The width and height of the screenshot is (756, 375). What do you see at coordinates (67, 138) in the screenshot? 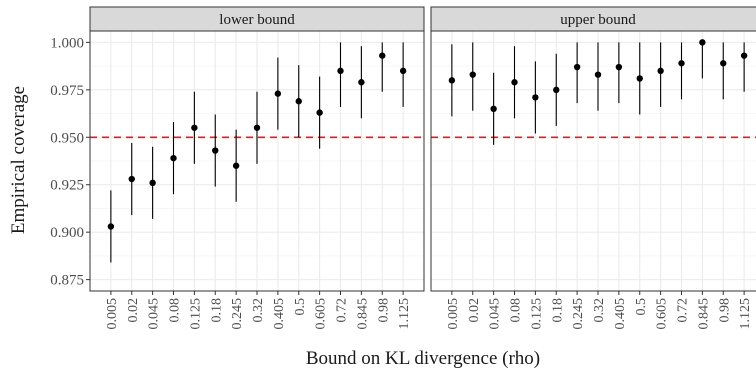
I see `y-tick-label: 0.950` at bounding box center [67, 138].